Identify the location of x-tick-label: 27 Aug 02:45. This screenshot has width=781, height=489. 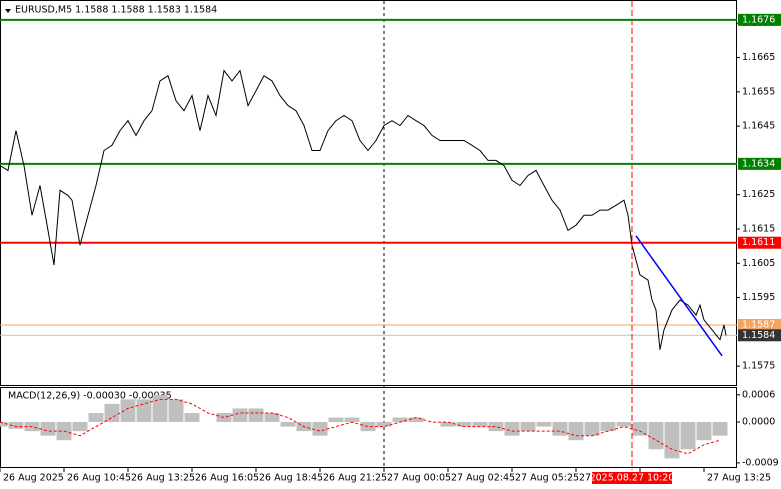
(483, 478).